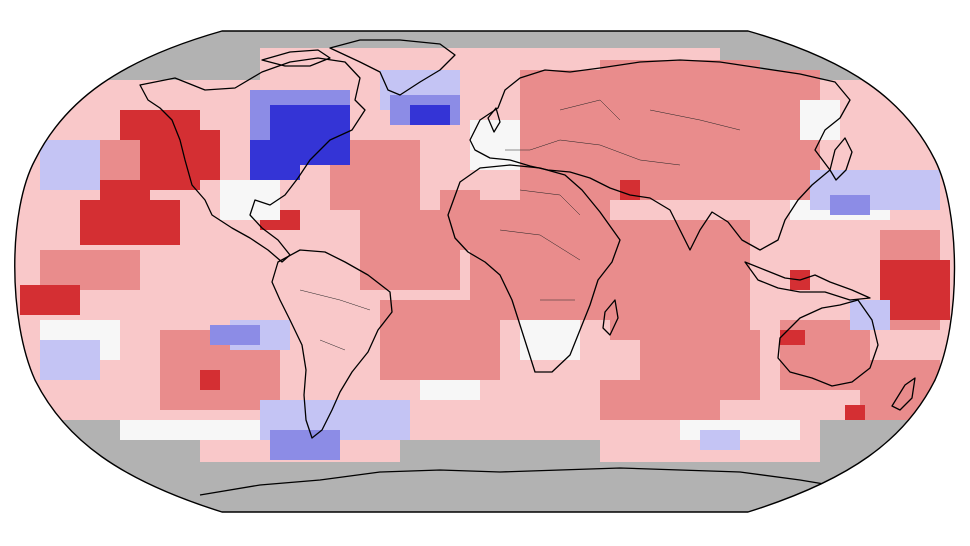 The image size is (970, 546). What do you see at coordinates (841, 159) in the screenshot?
I see `japan-outline` at bounding box center [841, 159].